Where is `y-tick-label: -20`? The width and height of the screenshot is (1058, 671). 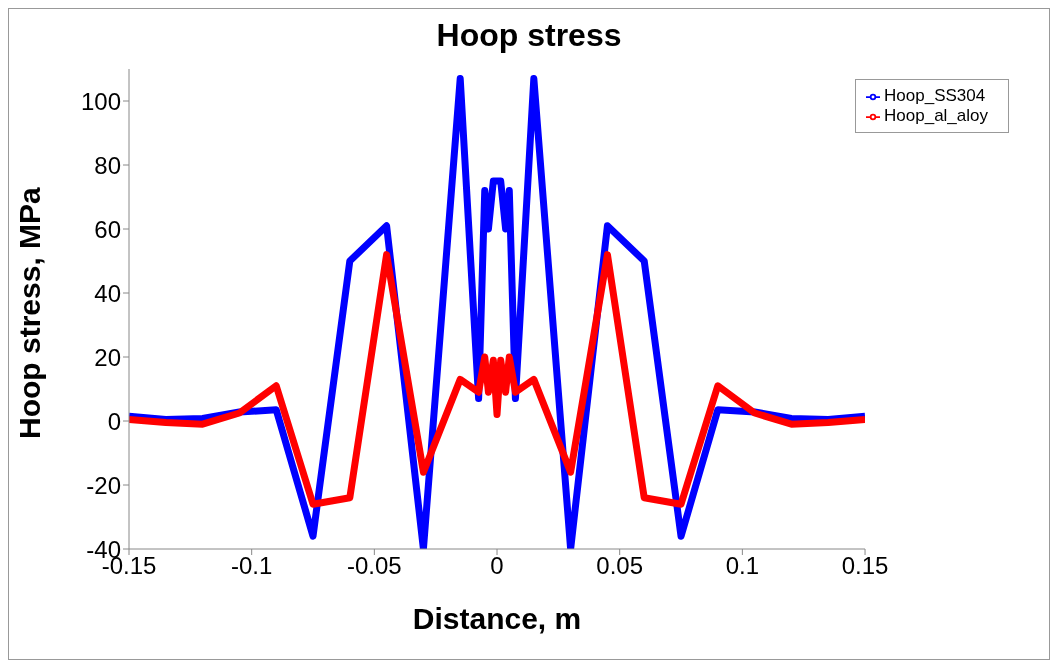
y-tick-label: -20 is located at coordinates (103, 485).